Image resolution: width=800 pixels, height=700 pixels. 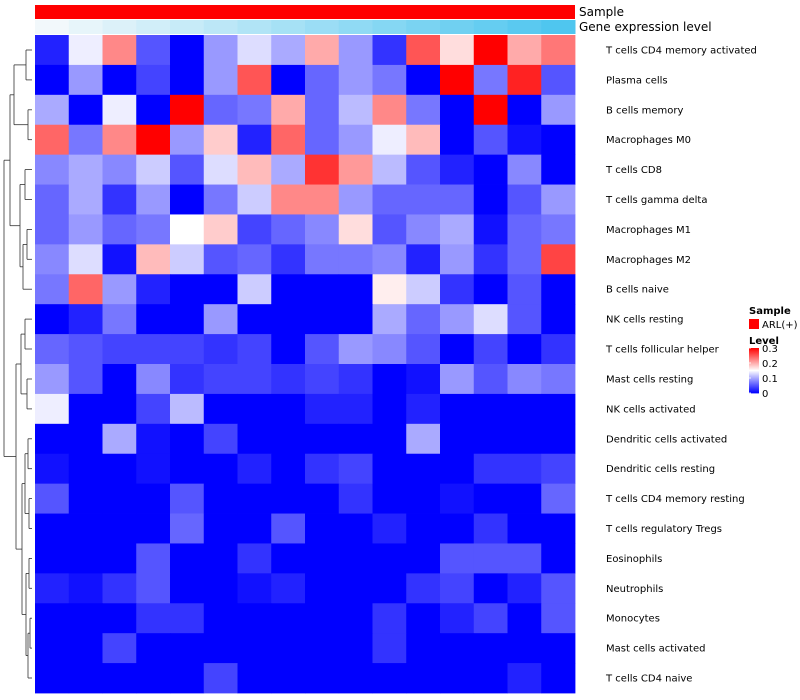 What do you see at coordinates (780, 325) in the screenshot?
I see `legend-sample-label: ARL(+)` at bounding box center [780, 325].